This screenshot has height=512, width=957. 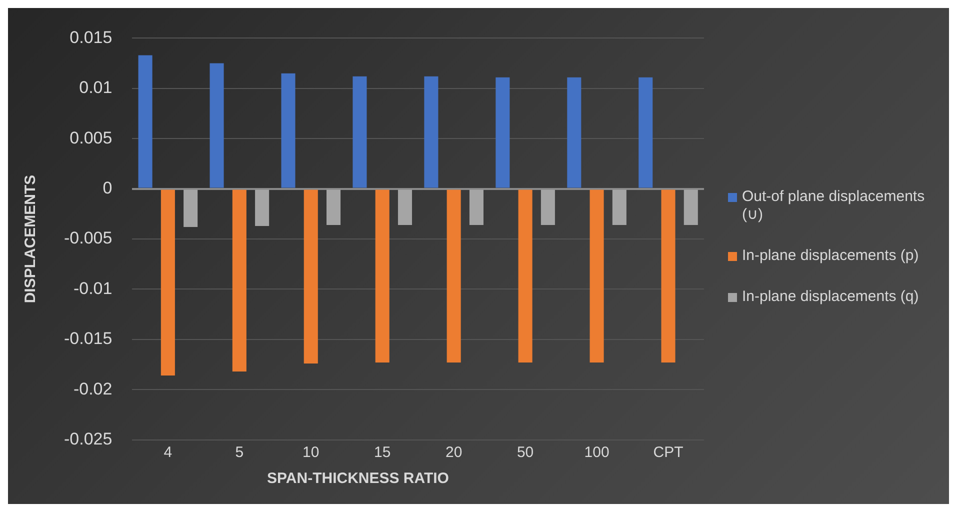 What do you see at coordinates (91, 37) in the screenshot?
I see `y-tick-label: 0.015` at bounding box center [91, 37].